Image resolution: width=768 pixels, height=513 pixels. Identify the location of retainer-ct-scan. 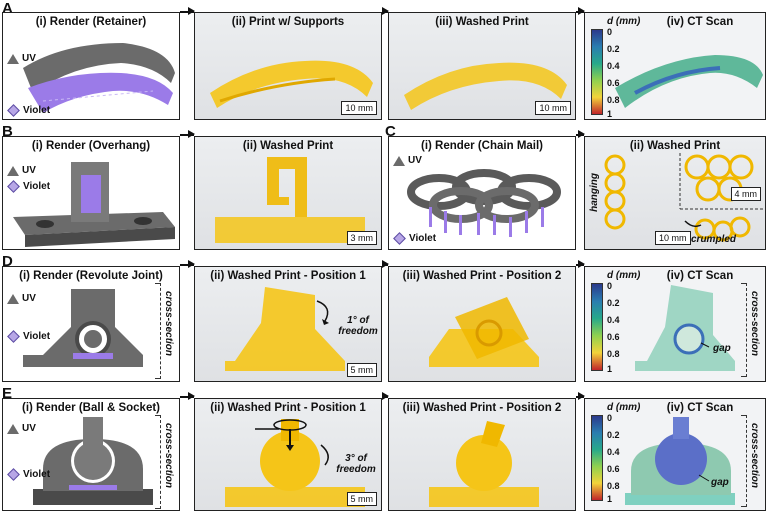
(689, 81).